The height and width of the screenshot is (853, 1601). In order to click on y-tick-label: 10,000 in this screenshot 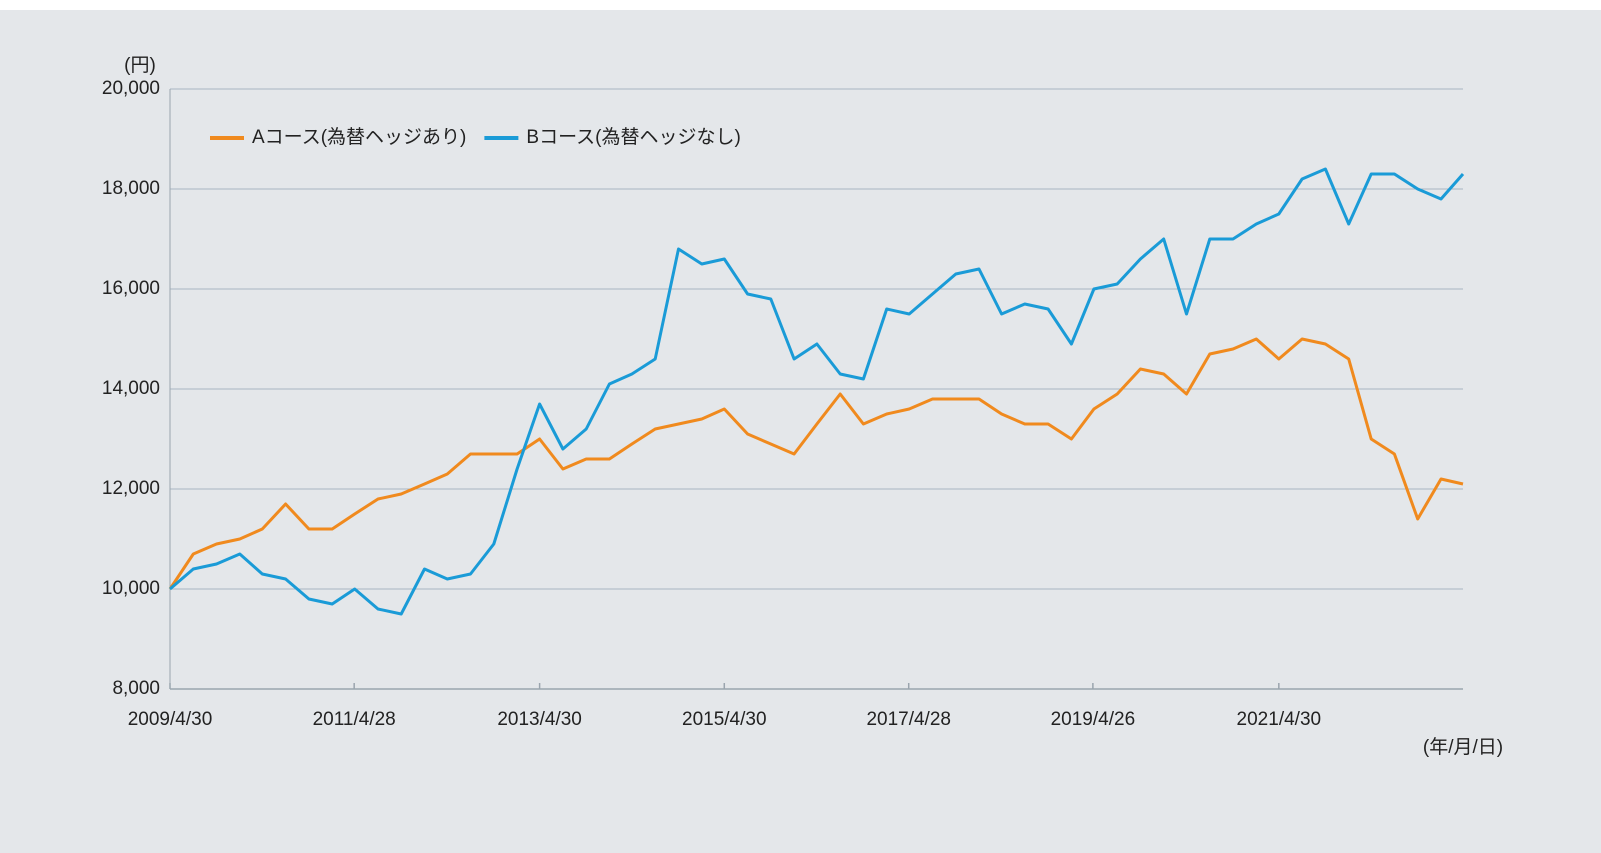, I will do `click(131, 588)`.